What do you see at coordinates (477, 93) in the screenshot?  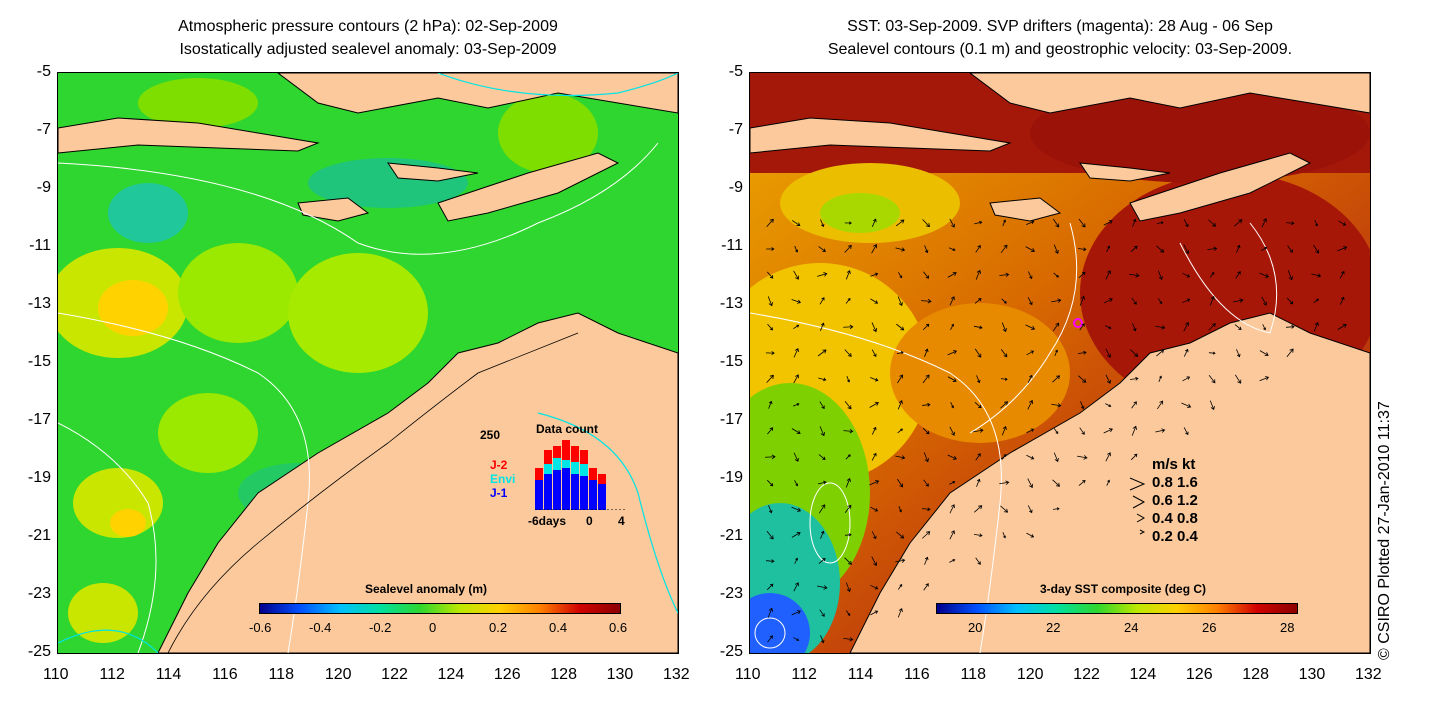 I see `land-indonesia-north` at bounding box center [477, 93].